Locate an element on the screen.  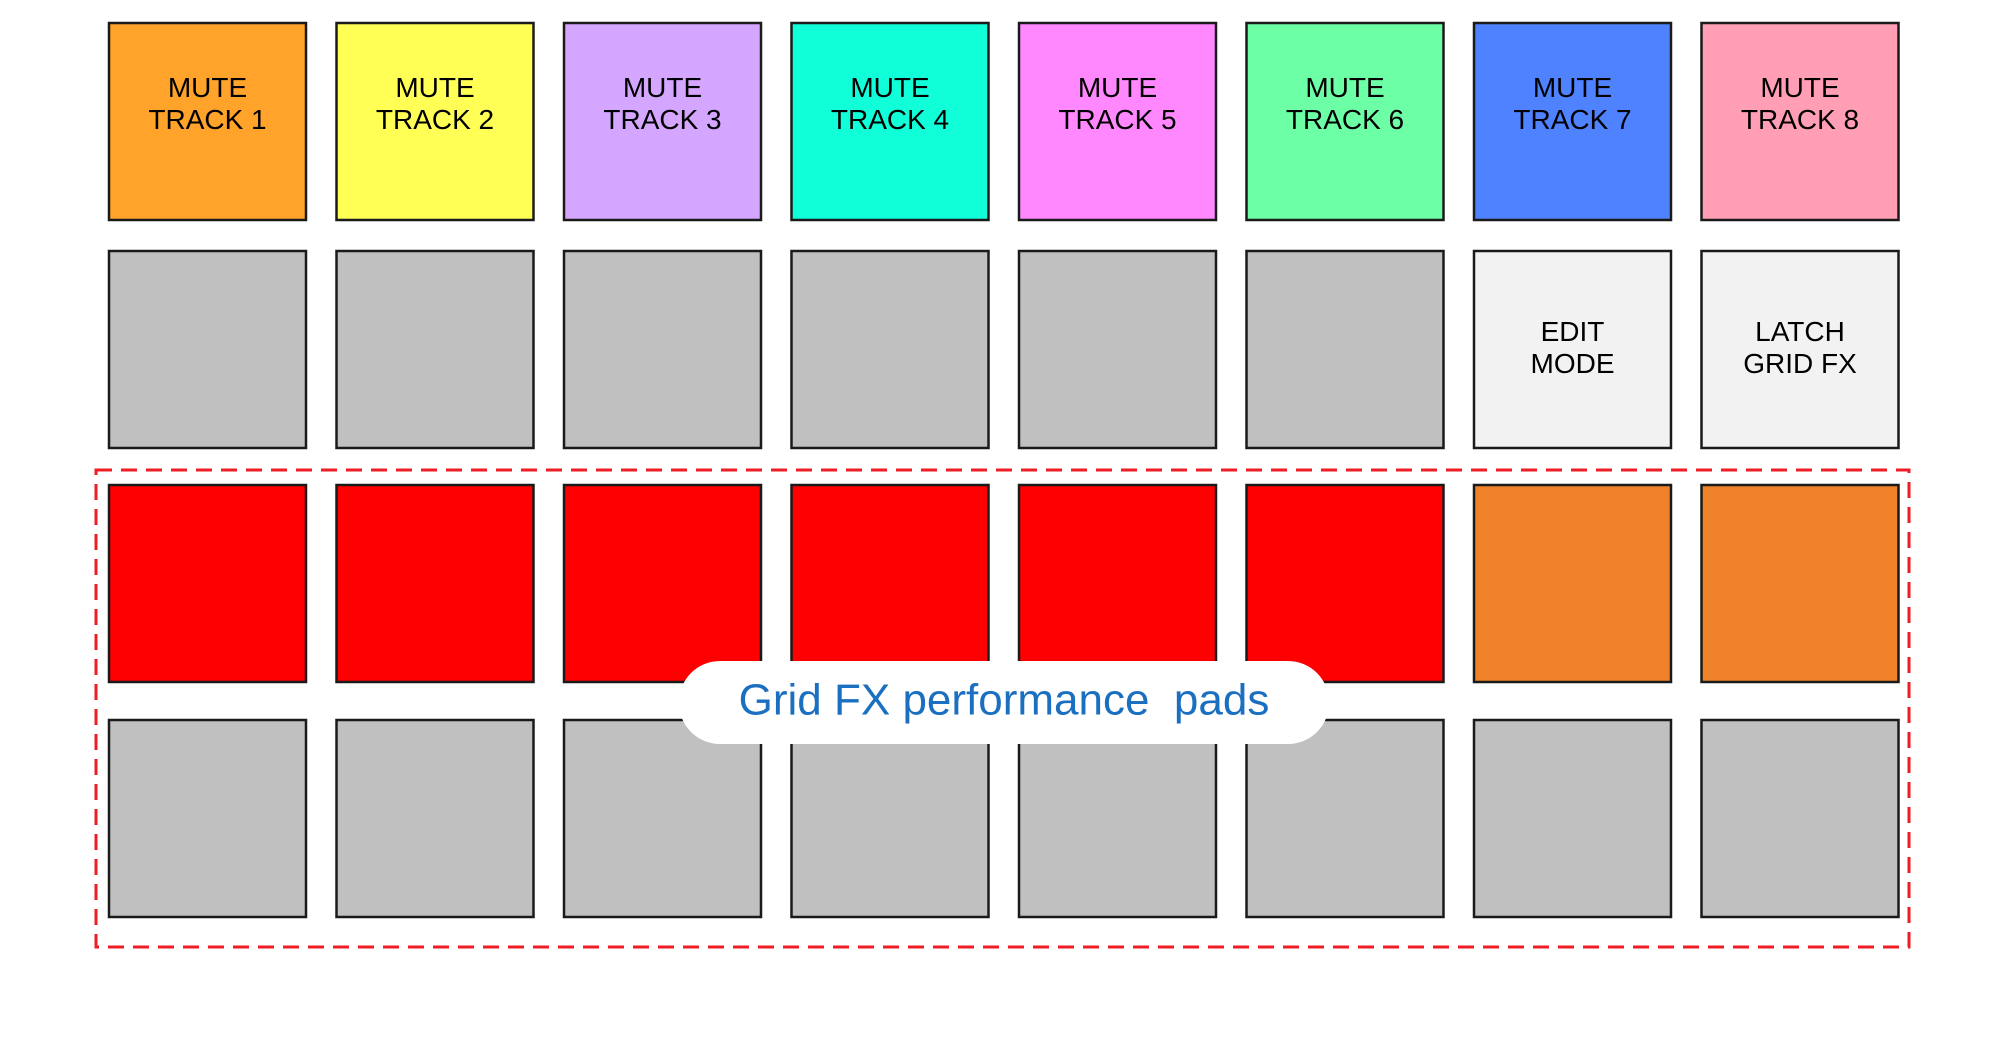
pad-label: TRACK 5 is located at coordinates (1117, 119).